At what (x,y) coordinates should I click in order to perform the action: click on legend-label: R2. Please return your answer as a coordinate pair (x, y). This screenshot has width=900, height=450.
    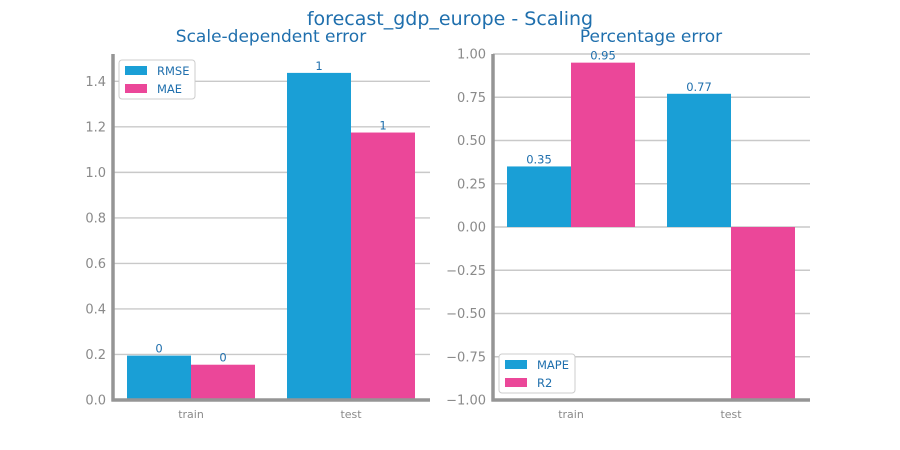
    Looking at the image, I should click on (544, 383).